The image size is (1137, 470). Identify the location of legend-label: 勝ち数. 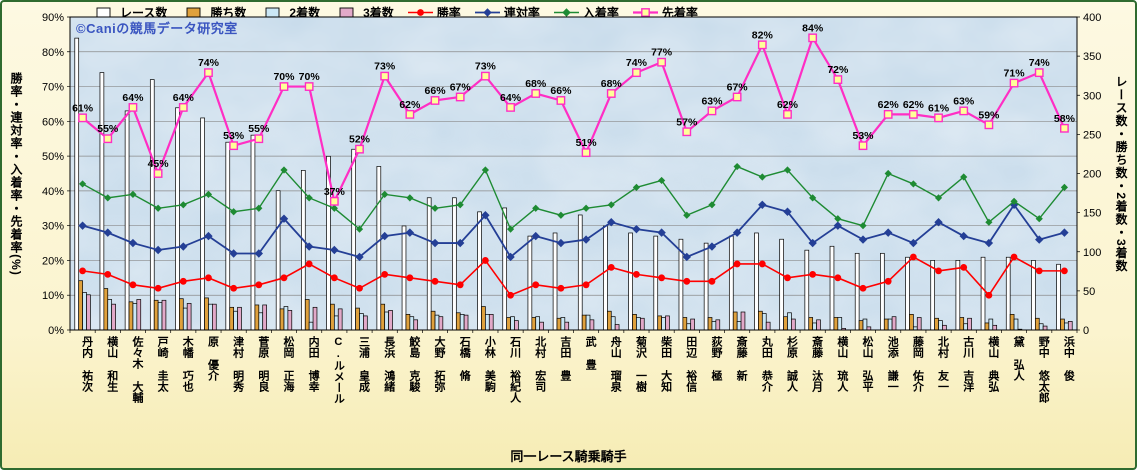
(228, 12).